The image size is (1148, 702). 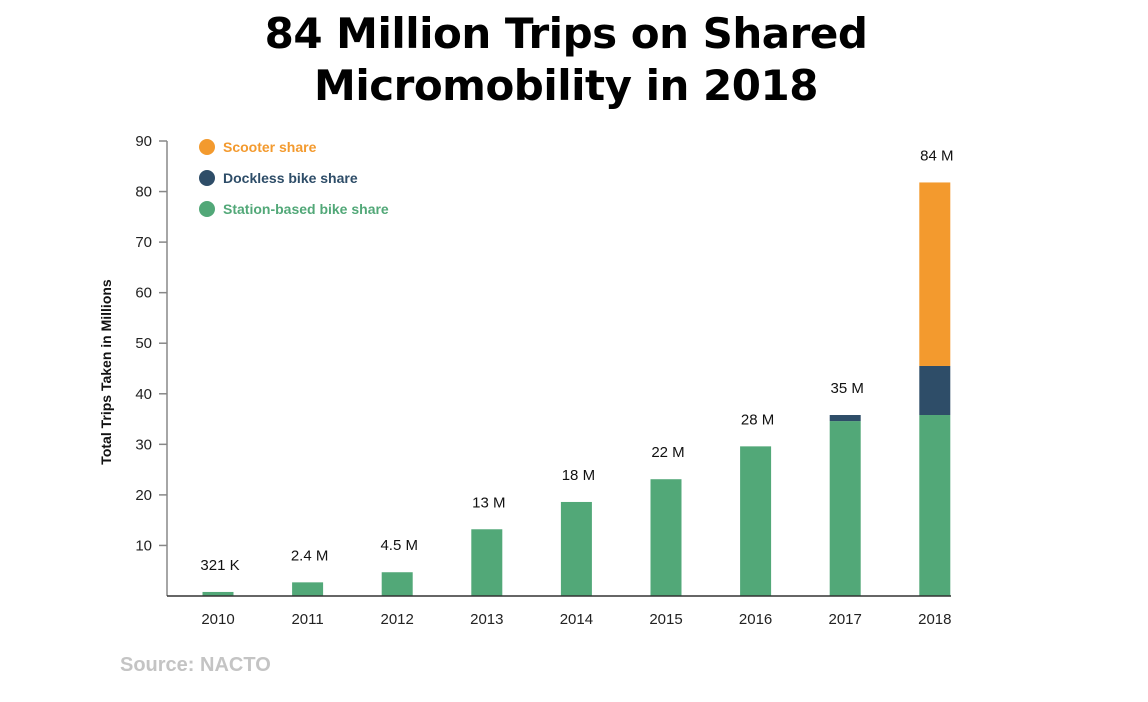 What do you see at coordinates (936, 155) in the screenshot?
I see `data-label: 84 M` at bounding box center [936, 155].